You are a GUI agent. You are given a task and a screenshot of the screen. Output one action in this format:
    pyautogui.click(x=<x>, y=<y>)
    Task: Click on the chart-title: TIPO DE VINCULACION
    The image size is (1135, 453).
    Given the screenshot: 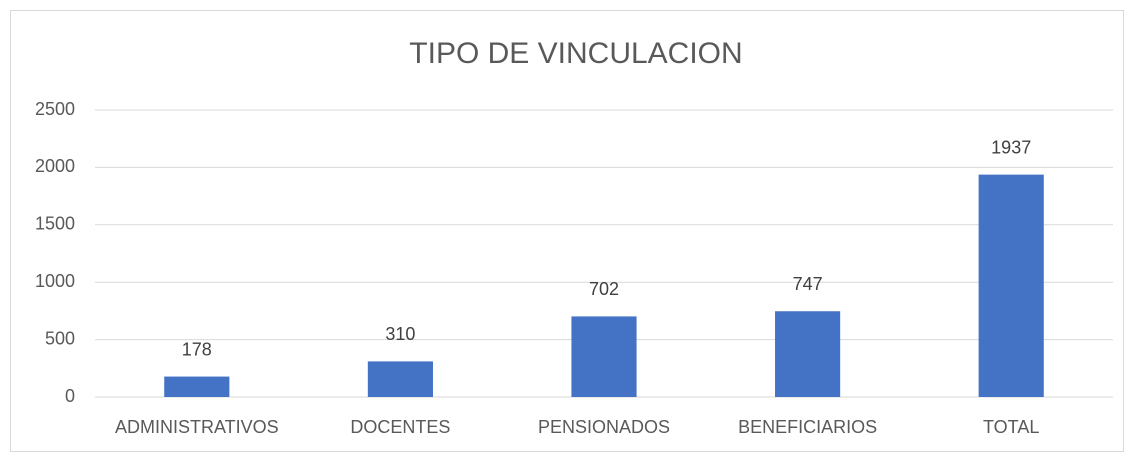 What is the action you would take?
    pyautogui.click(x=575, y=53)
    